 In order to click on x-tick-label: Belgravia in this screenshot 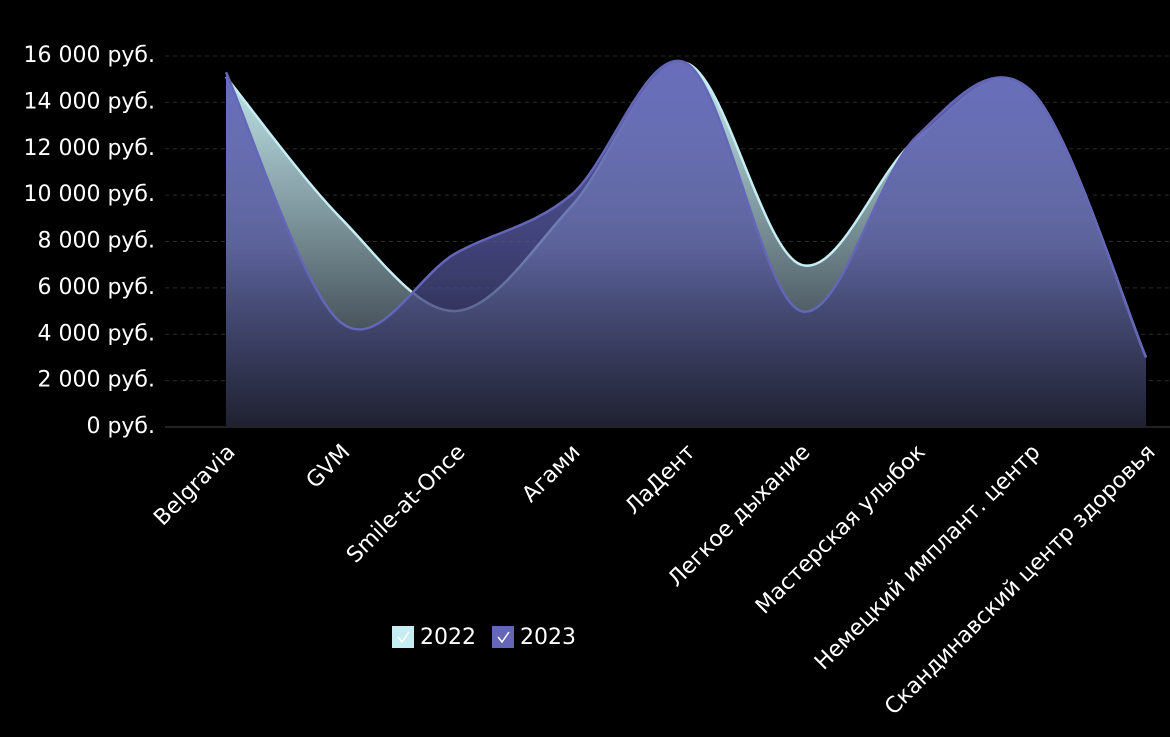, I will do `click(194, 485)`.